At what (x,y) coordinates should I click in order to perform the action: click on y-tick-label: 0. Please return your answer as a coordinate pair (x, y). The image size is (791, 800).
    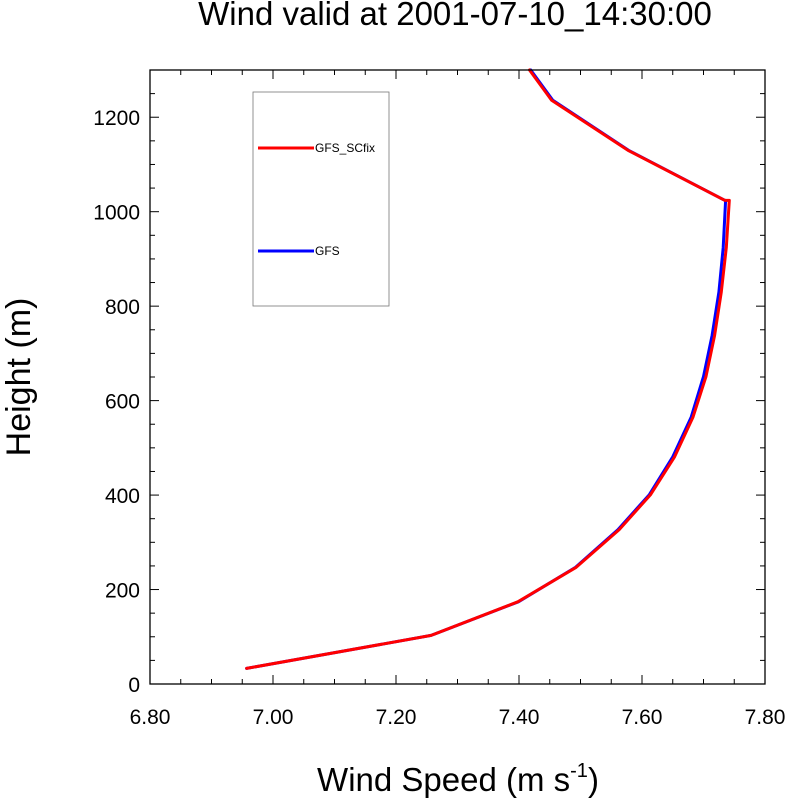
    Looking at the image, I should click on (134, 685).